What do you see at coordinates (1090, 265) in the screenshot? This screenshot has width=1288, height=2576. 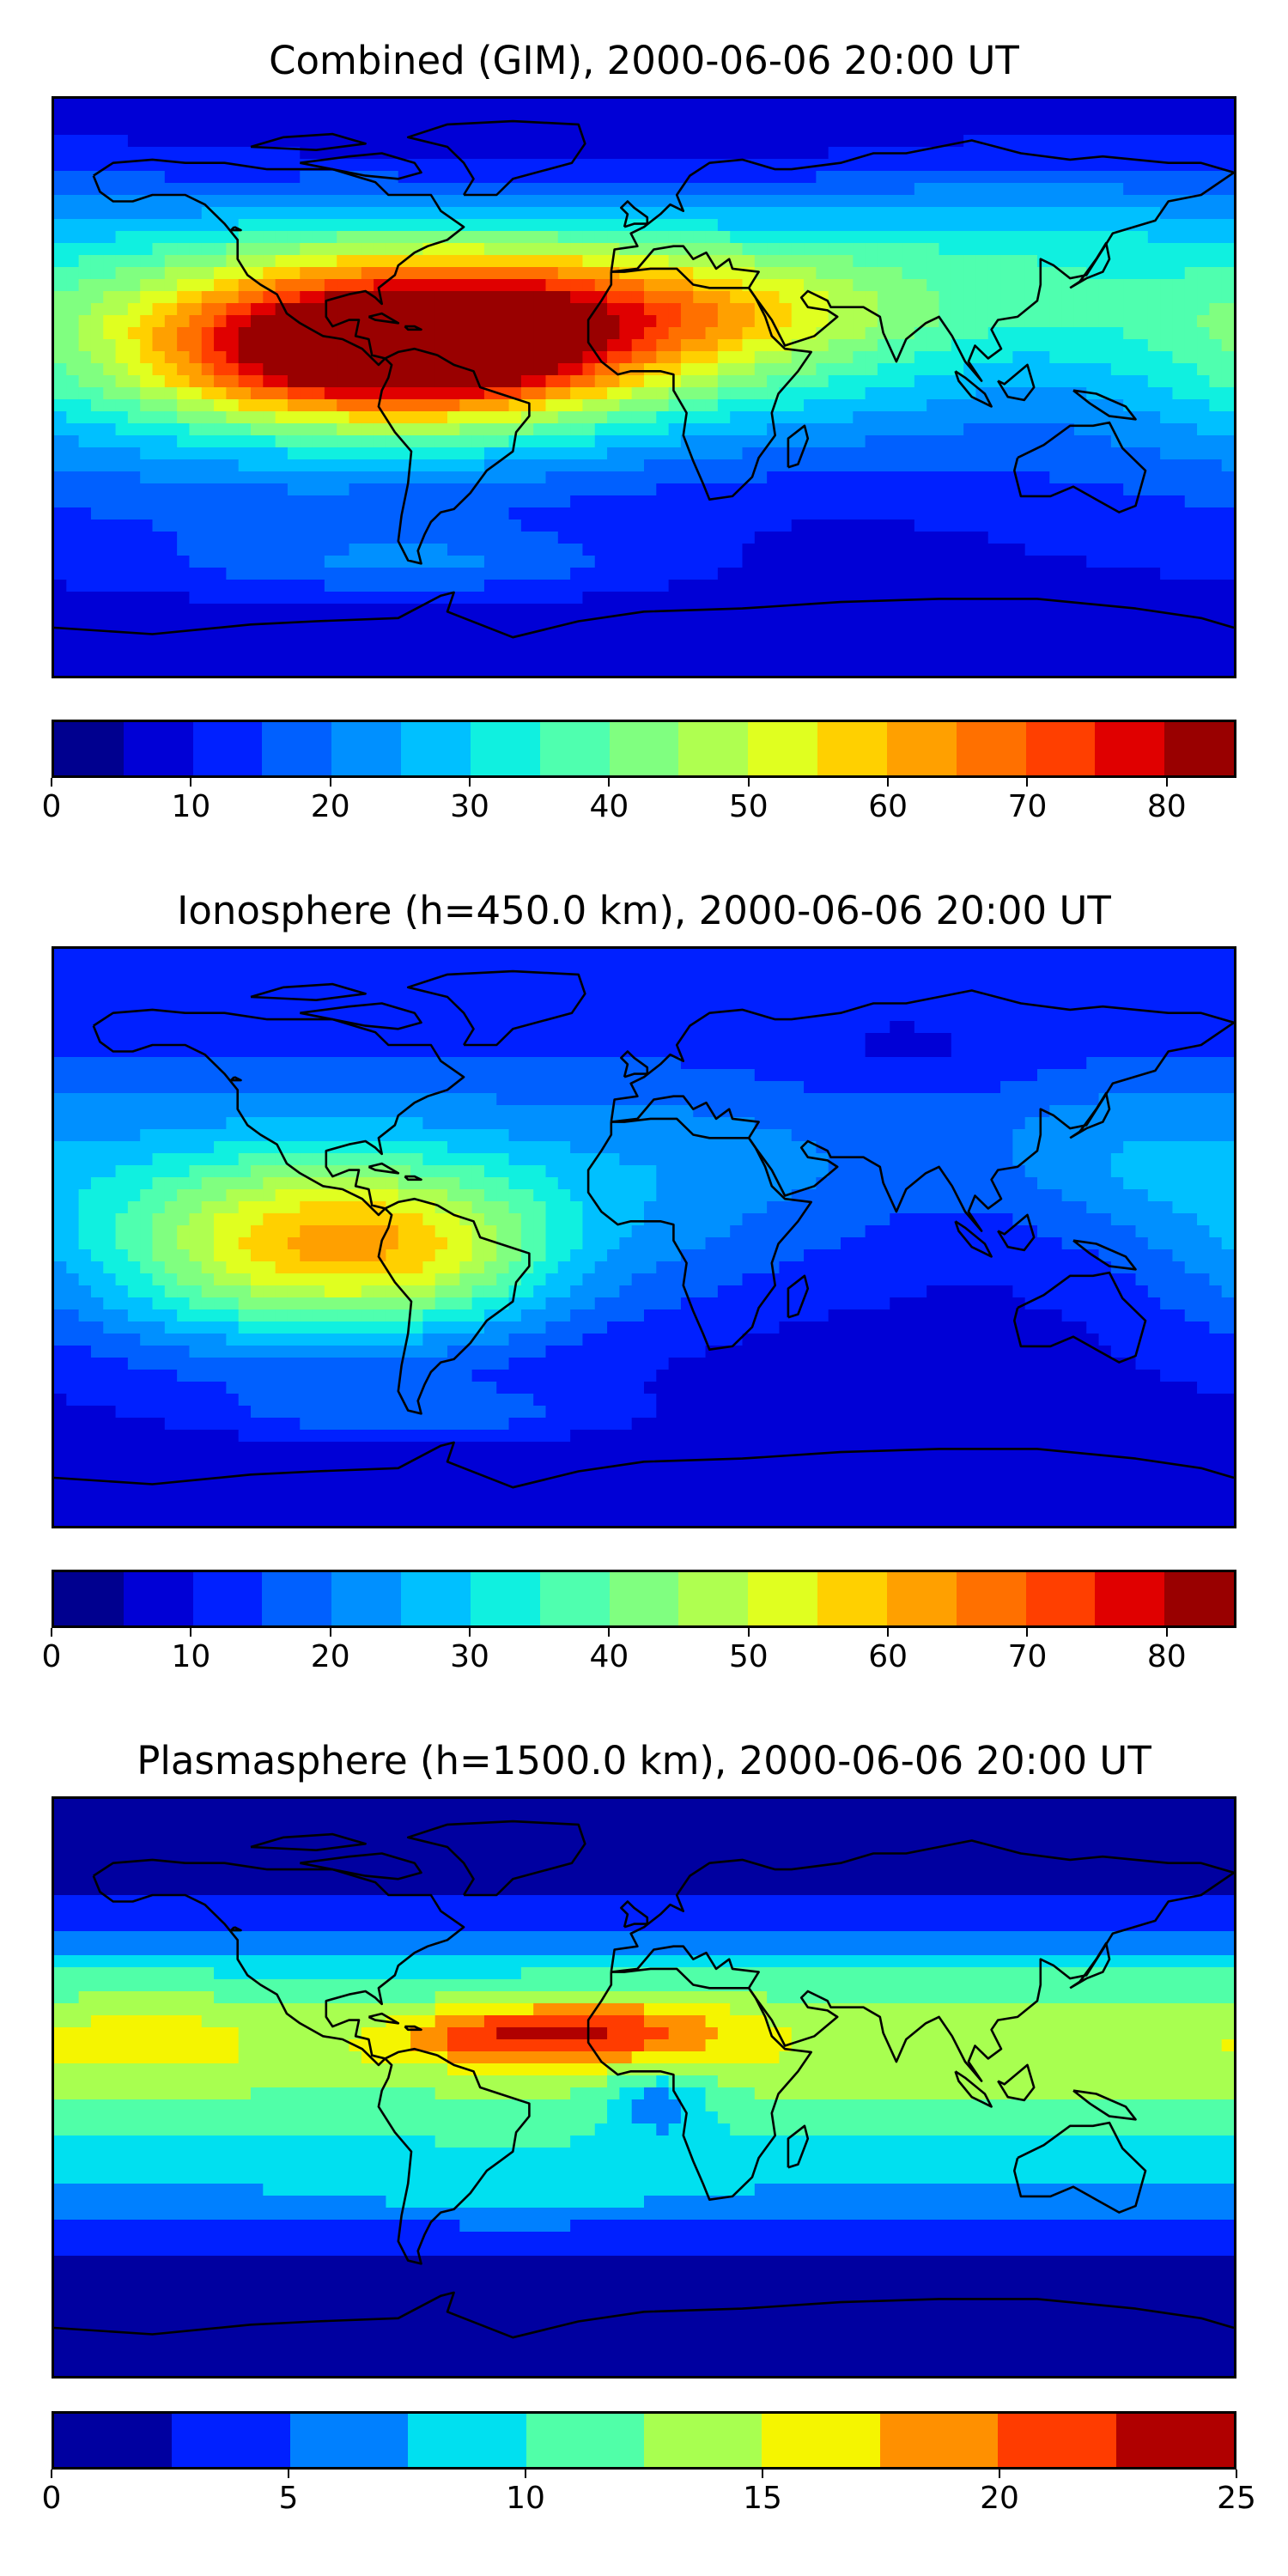 I see `coastline` at bounding box center [1090, 265].